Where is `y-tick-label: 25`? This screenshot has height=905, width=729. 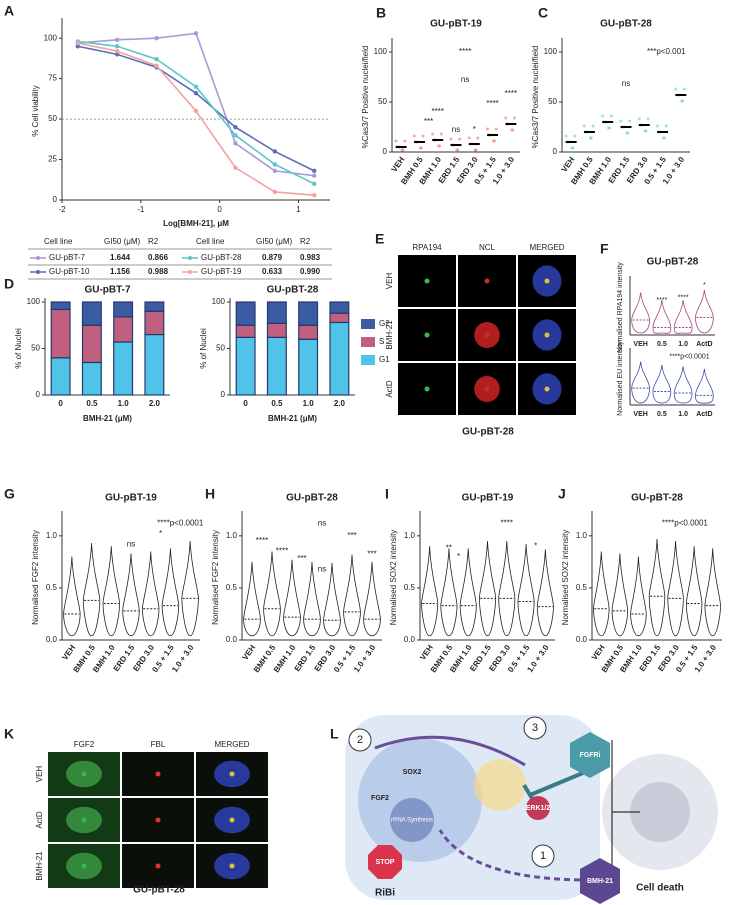 y-tick-label: 25 is located at coordinates (52, 159).